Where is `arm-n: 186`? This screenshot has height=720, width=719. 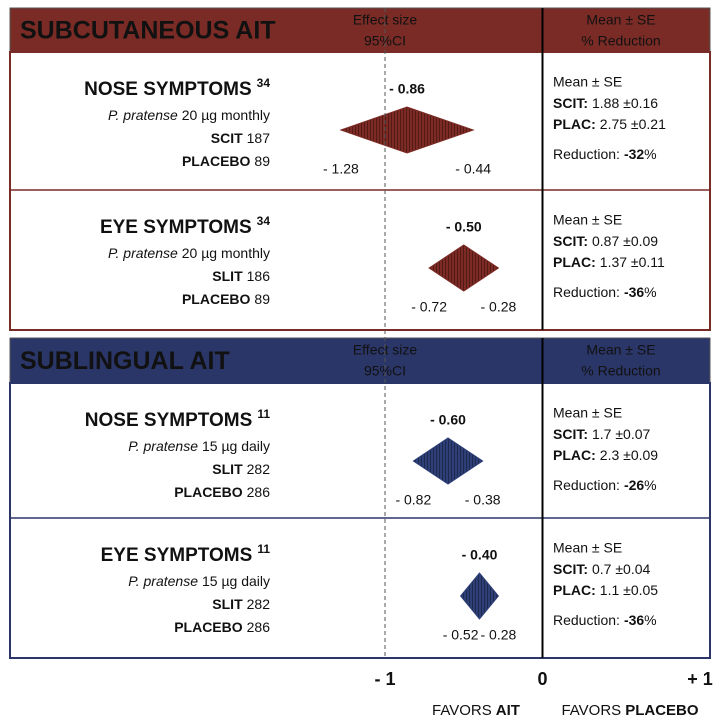
arm-n: 186 is located at coordinates (259, 276).